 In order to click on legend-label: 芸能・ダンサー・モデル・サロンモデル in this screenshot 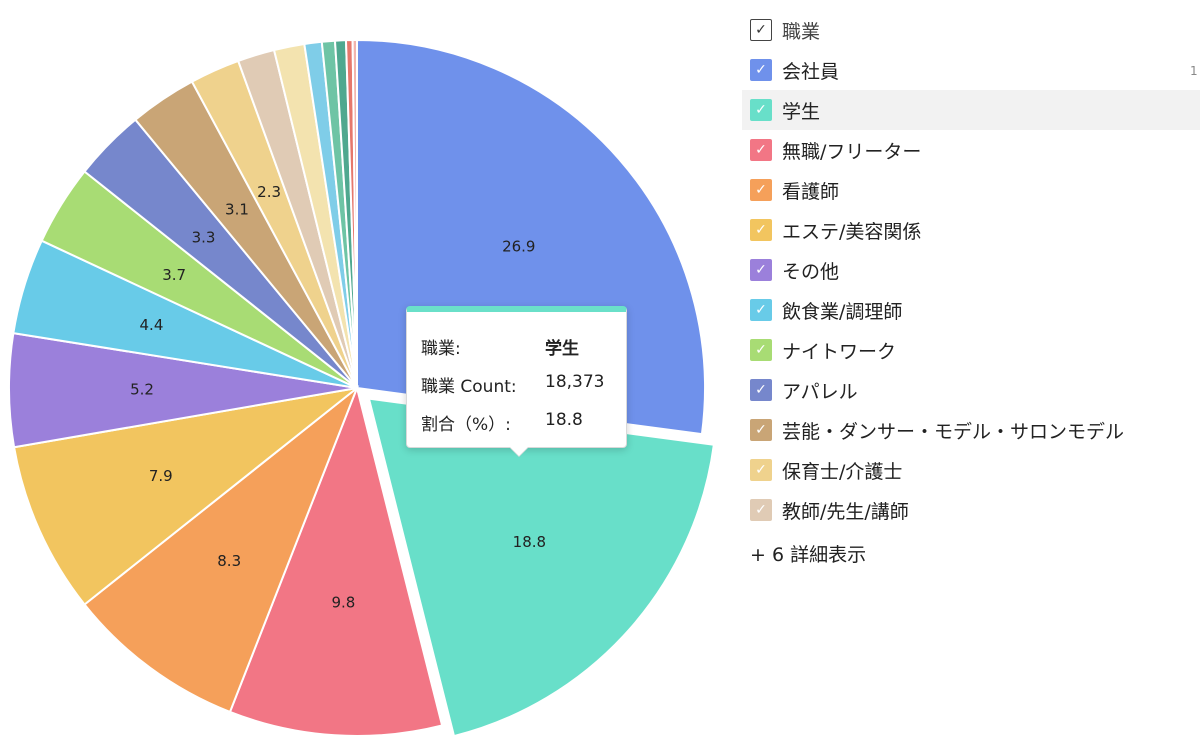, I will do `click(953, 431)`.